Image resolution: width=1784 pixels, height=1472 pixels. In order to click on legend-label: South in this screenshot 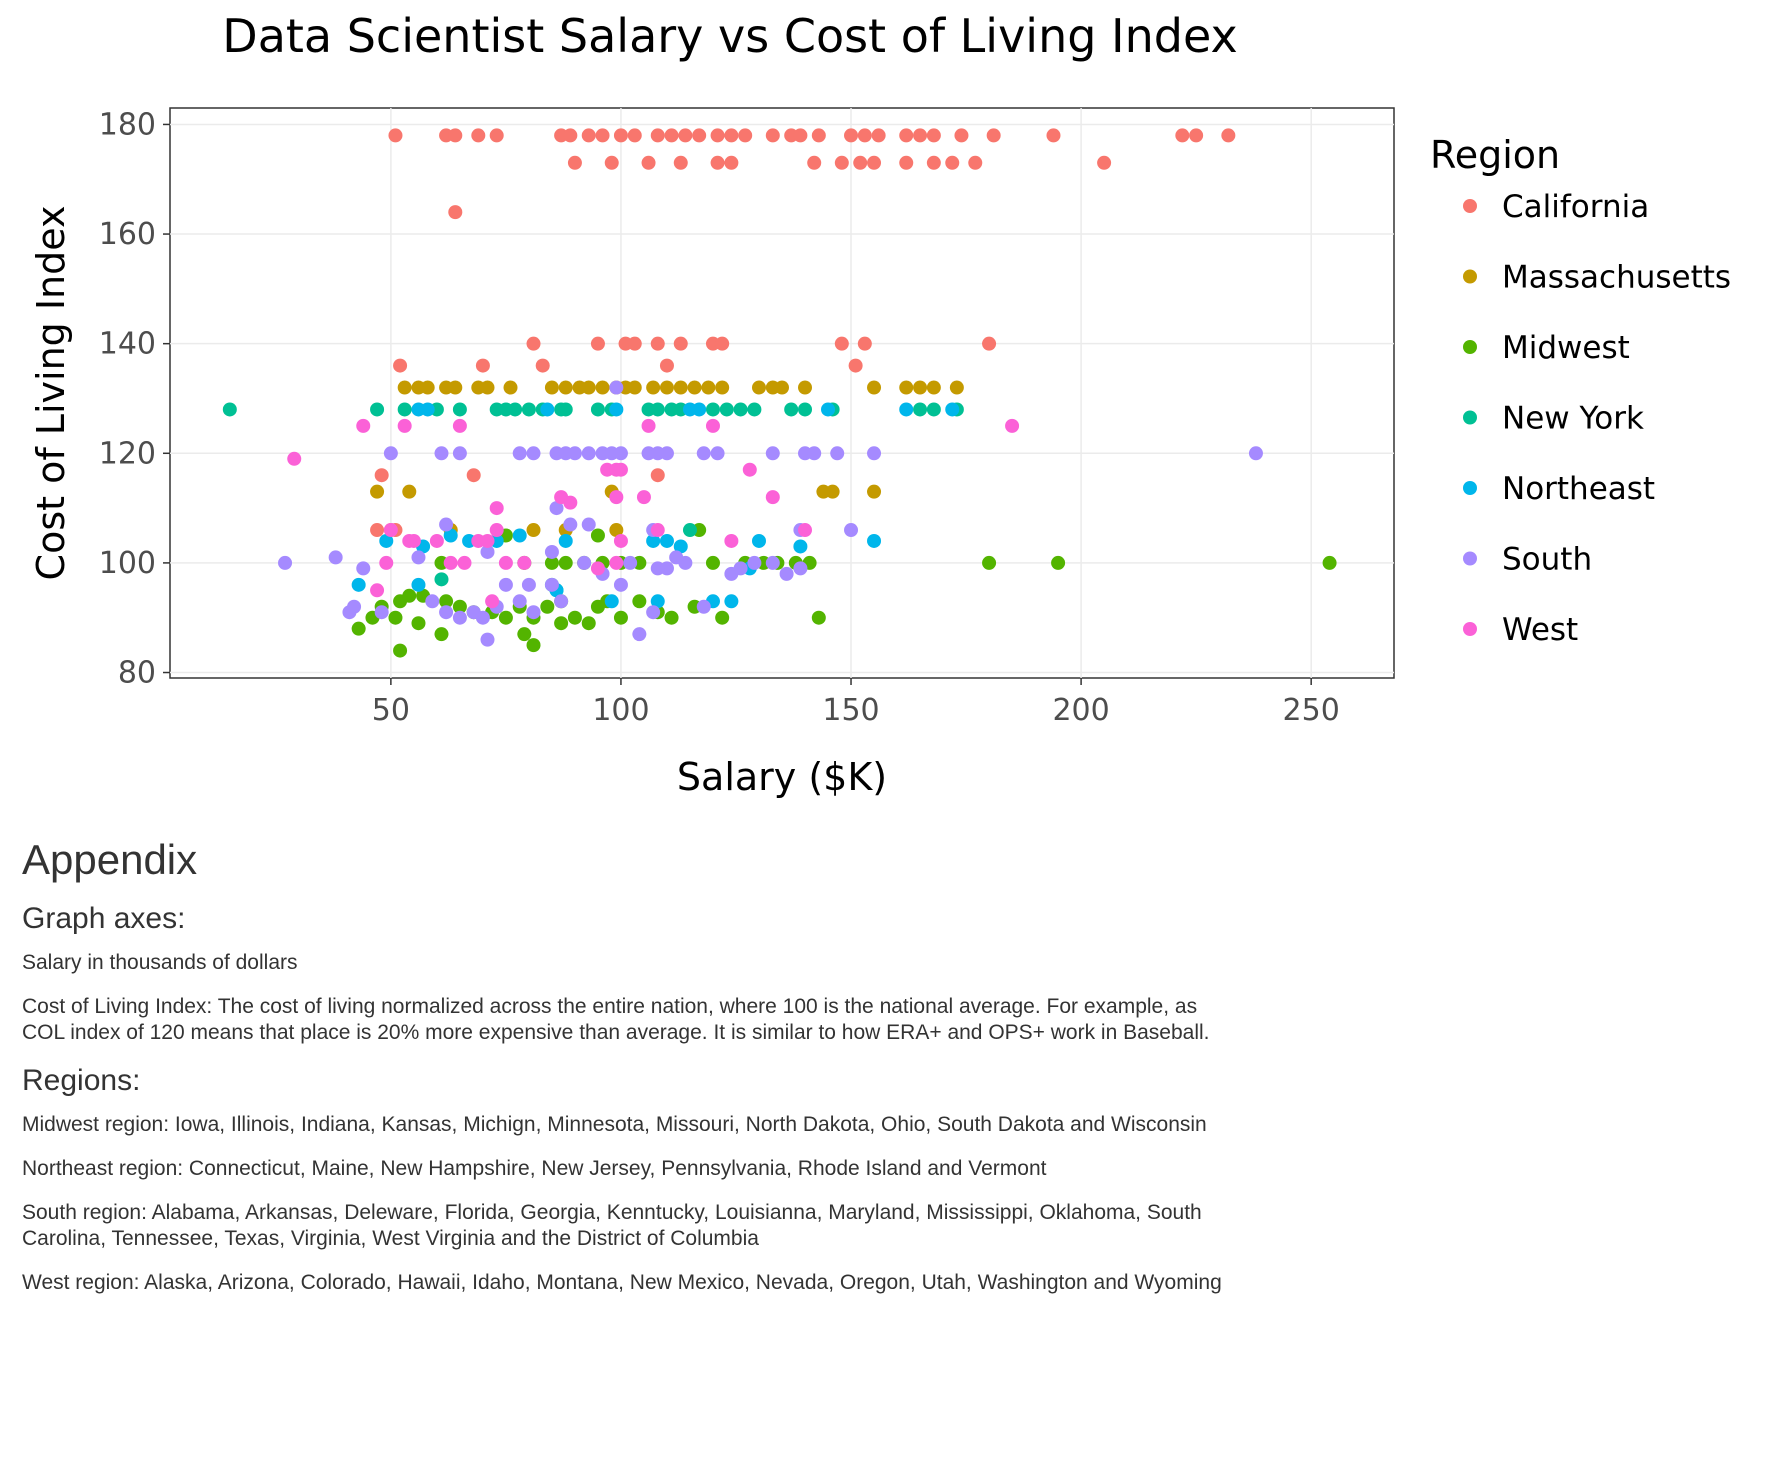, I will do `click(1547, 560)`.